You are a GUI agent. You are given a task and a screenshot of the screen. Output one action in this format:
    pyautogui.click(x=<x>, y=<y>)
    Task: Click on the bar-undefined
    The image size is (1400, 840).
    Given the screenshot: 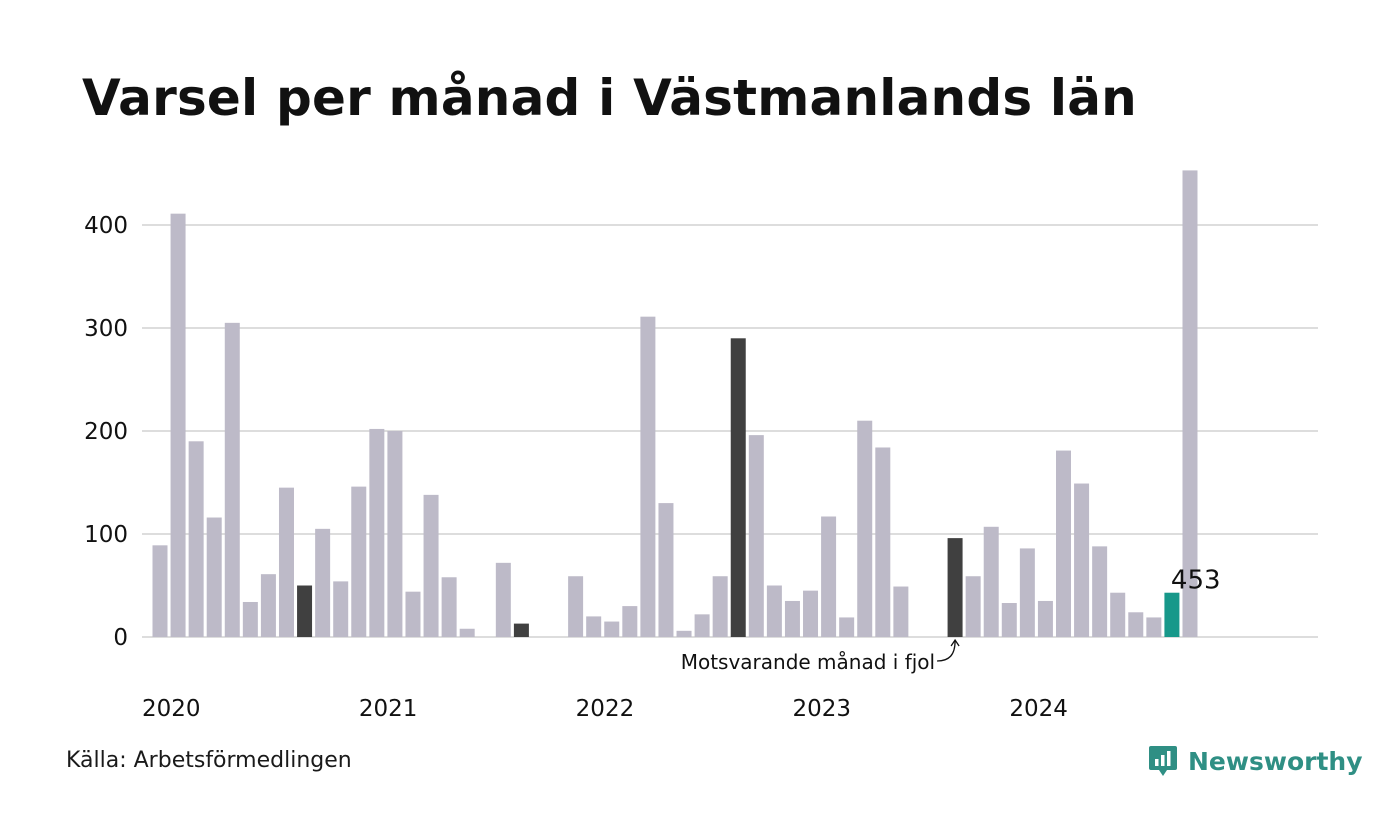 What is the action you would take?
    pyautogui.click(x=1190, y=403)
    